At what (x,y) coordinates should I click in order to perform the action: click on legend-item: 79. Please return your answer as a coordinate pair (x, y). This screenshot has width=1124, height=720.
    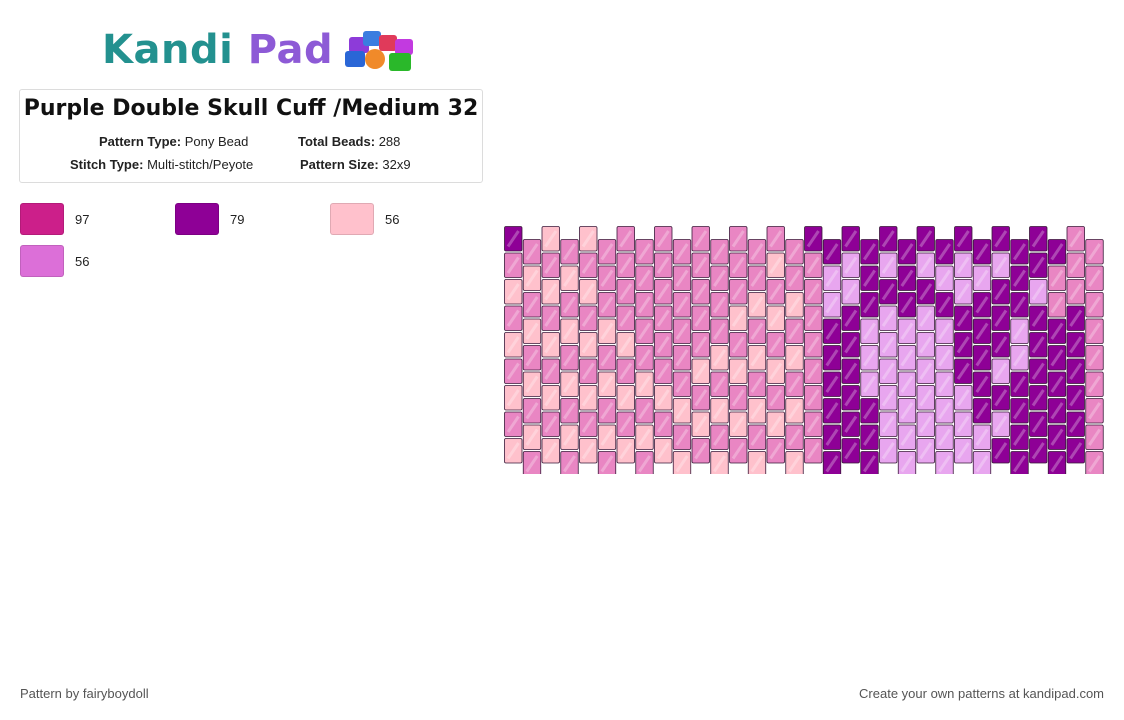
    Looking at the image, I should click on (209, 219).